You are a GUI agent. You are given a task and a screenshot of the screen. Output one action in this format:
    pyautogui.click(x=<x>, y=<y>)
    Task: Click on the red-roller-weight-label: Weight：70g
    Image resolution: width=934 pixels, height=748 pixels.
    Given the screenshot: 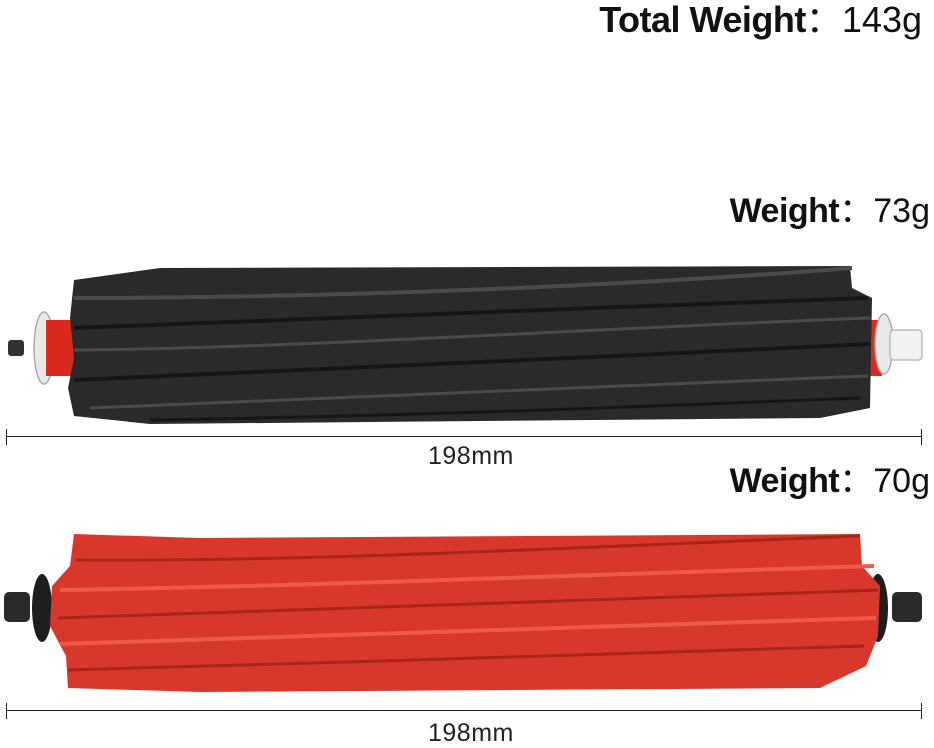 What is the action you would take?
    pyautogui.click(x=830, y=481)
    